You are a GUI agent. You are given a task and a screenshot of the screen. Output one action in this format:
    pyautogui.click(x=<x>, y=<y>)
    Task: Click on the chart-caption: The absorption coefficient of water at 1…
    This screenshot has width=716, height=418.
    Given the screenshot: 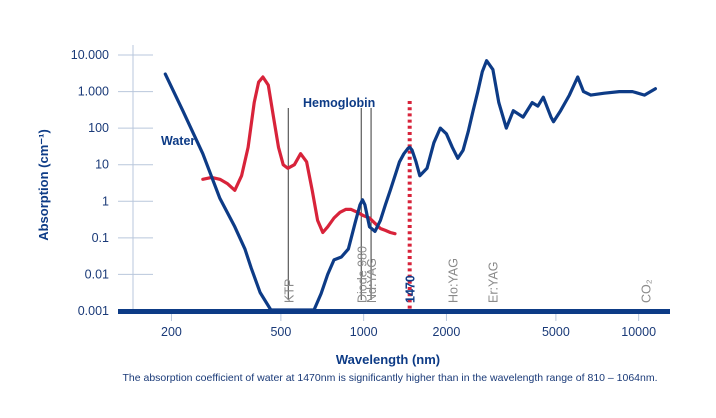 What is the action you would take?
    pyautogui.click(x=389, y=378)
    